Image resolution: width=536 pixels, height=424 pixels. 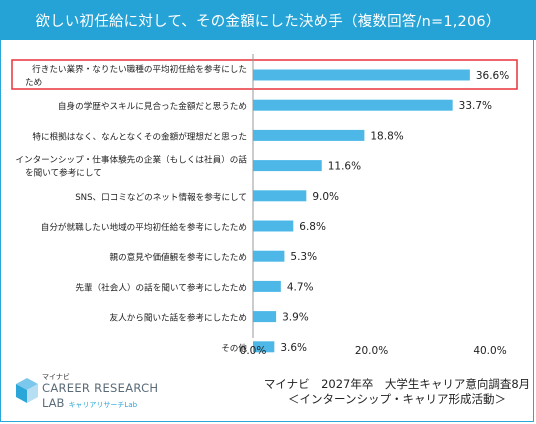 I want to click on bar-value-label: 9.0%, so click(x=325, y=197).